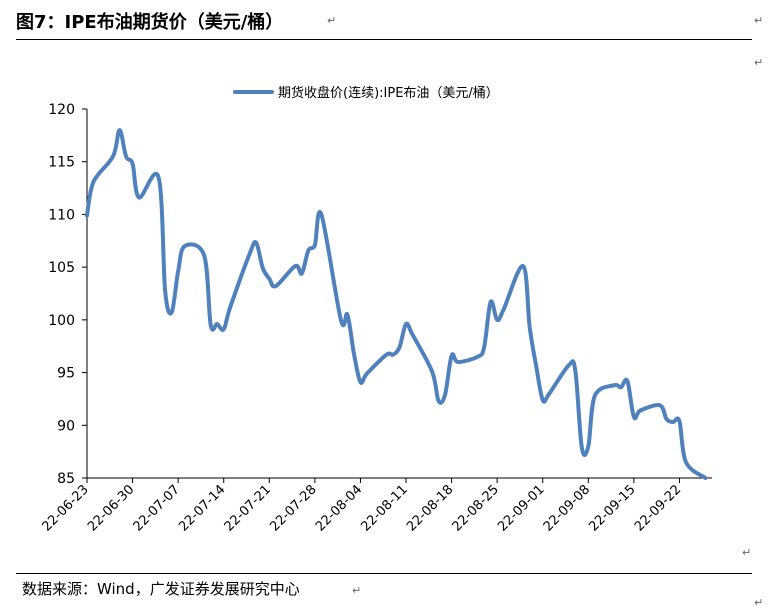 This screenshot has width=778, height=616. Describe the element at coordinates (430, 508) in the screenshot. I see `x-tick-label: 22-08-18` at that location.